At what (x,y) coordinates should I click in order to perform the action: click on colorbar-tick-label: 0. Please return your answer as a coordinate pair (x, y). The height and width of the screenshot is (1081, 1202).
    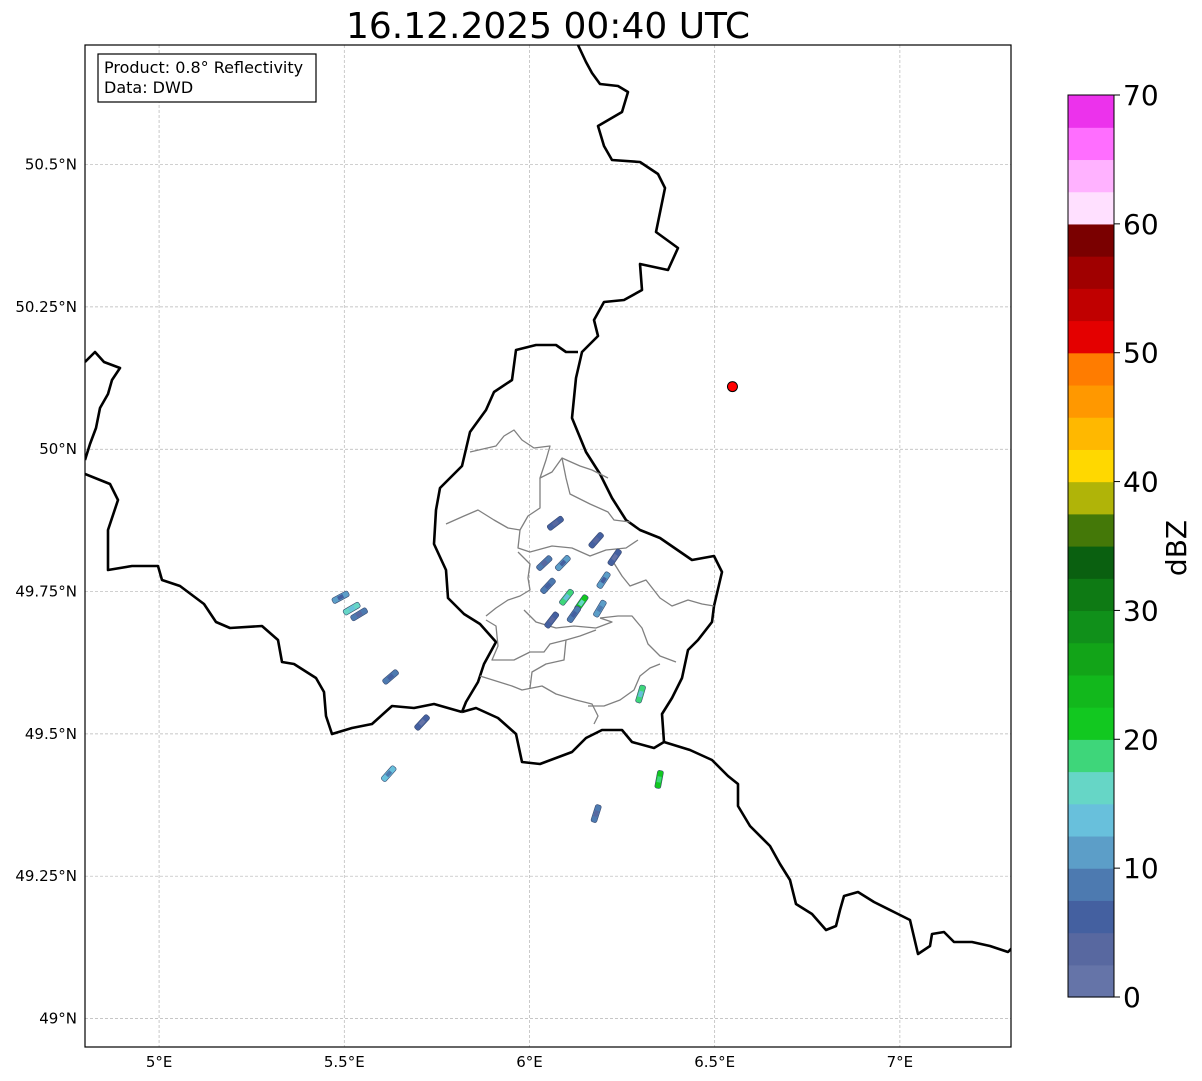
    Looking at the image, I should click on (1132, 997).